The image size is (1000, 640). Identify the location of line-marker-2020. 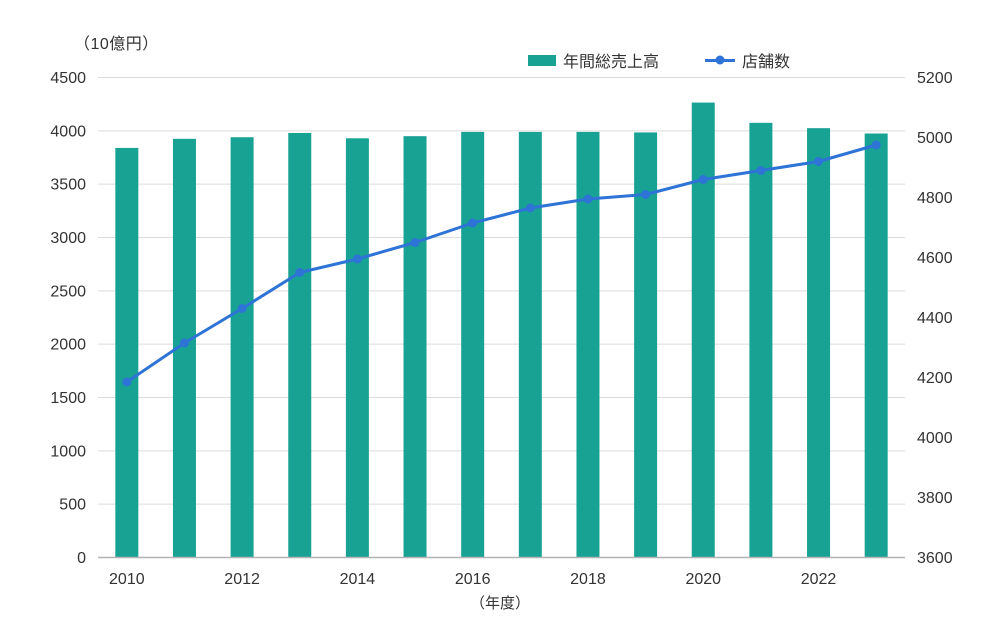
(703, 179).